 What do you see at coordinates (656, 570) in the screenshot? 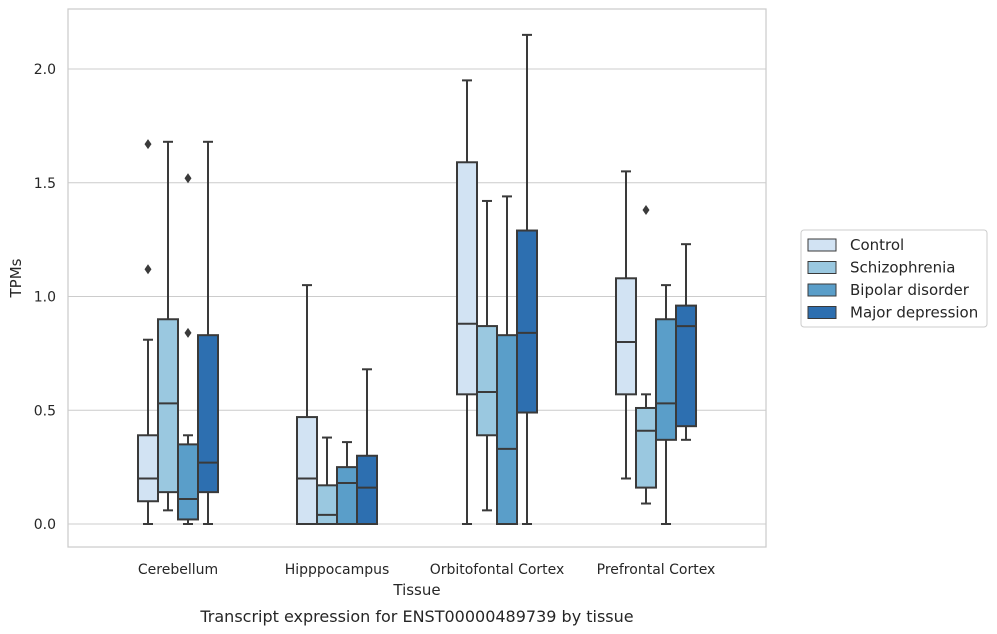
I see `x-tick-label: Prefrontal Cortex` at bounding box center [656, 570].